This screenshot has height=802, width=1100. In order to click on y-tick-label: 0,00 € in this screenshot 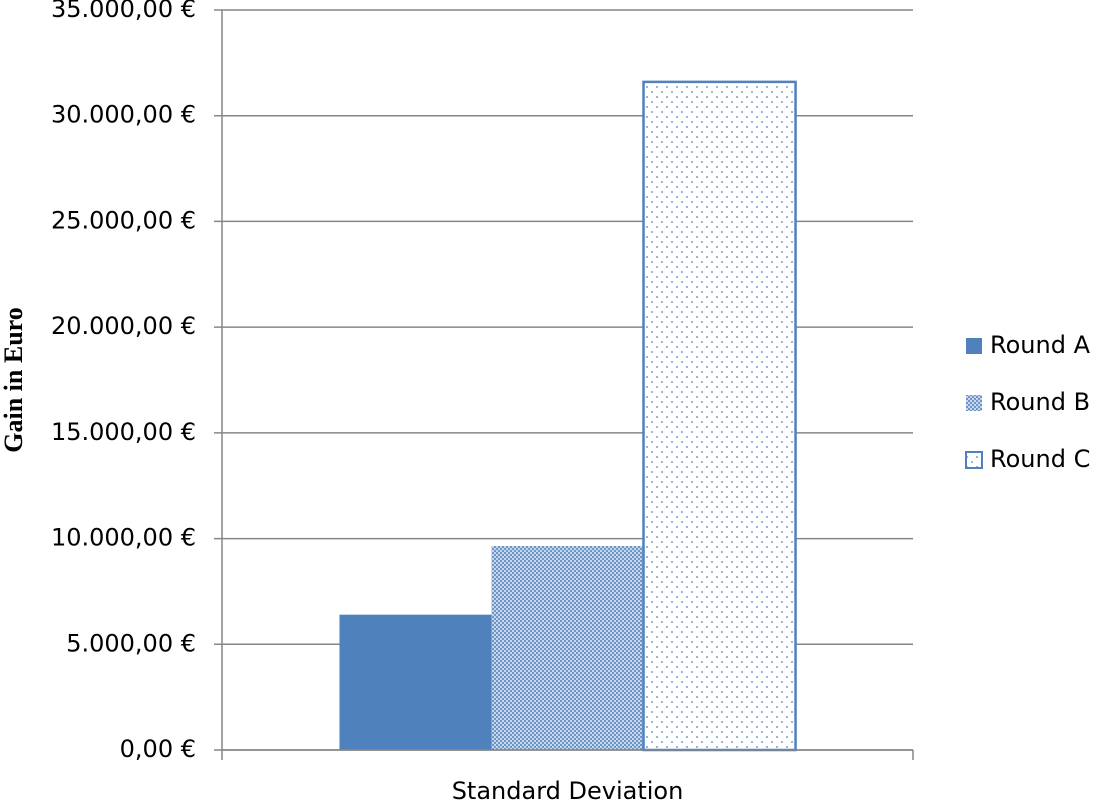, I will do `click(158, 749)`.